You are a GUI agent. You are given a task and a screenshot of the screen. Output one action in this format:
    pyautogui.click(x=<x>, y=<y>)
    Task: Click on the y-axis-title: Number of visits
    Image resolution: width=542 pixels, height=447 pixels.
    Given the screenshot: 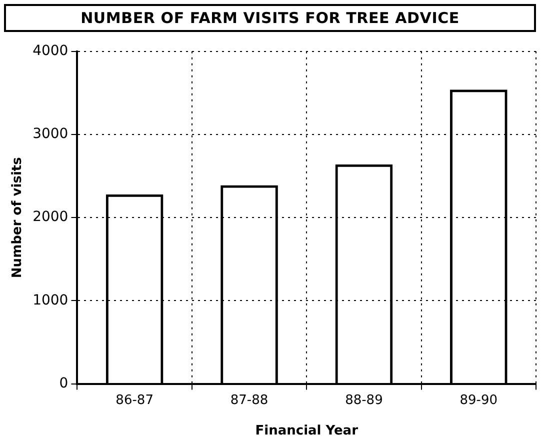 What is the action you would take?
    pyautogui.click(x=18, y=217)
    